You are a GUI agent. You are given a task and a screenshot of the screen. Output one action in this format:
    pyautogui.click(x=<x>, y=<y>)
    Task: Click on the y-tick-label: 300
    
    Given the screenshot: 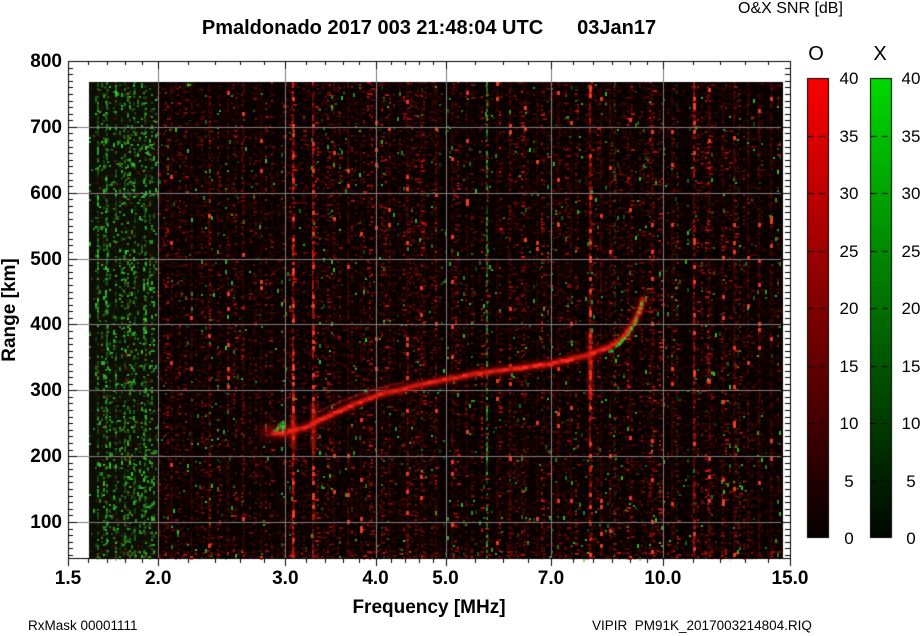 What is the action you would take?
    pyautogui.click(x=46, y=391)
    